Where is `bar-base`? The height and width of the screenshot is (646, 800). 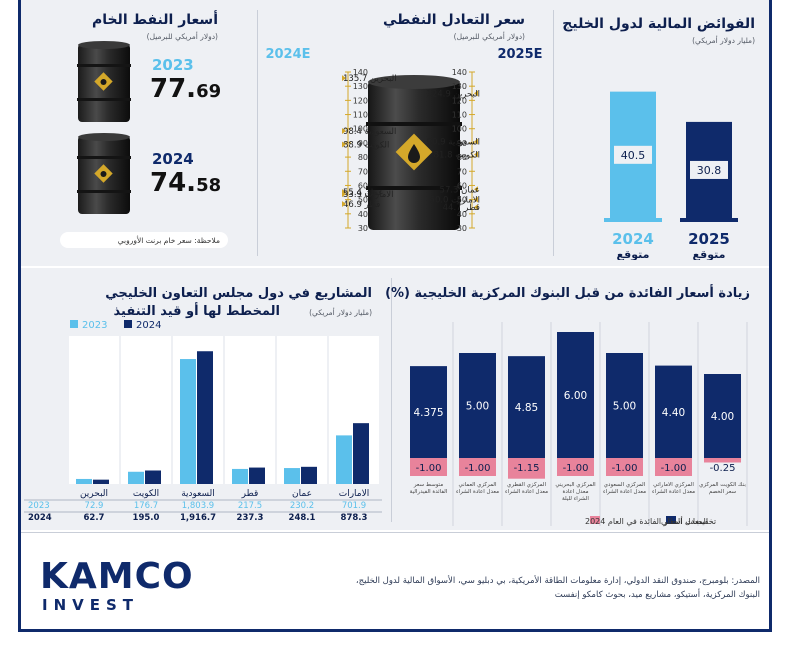
bar-base is located at coordinates (709, 220).